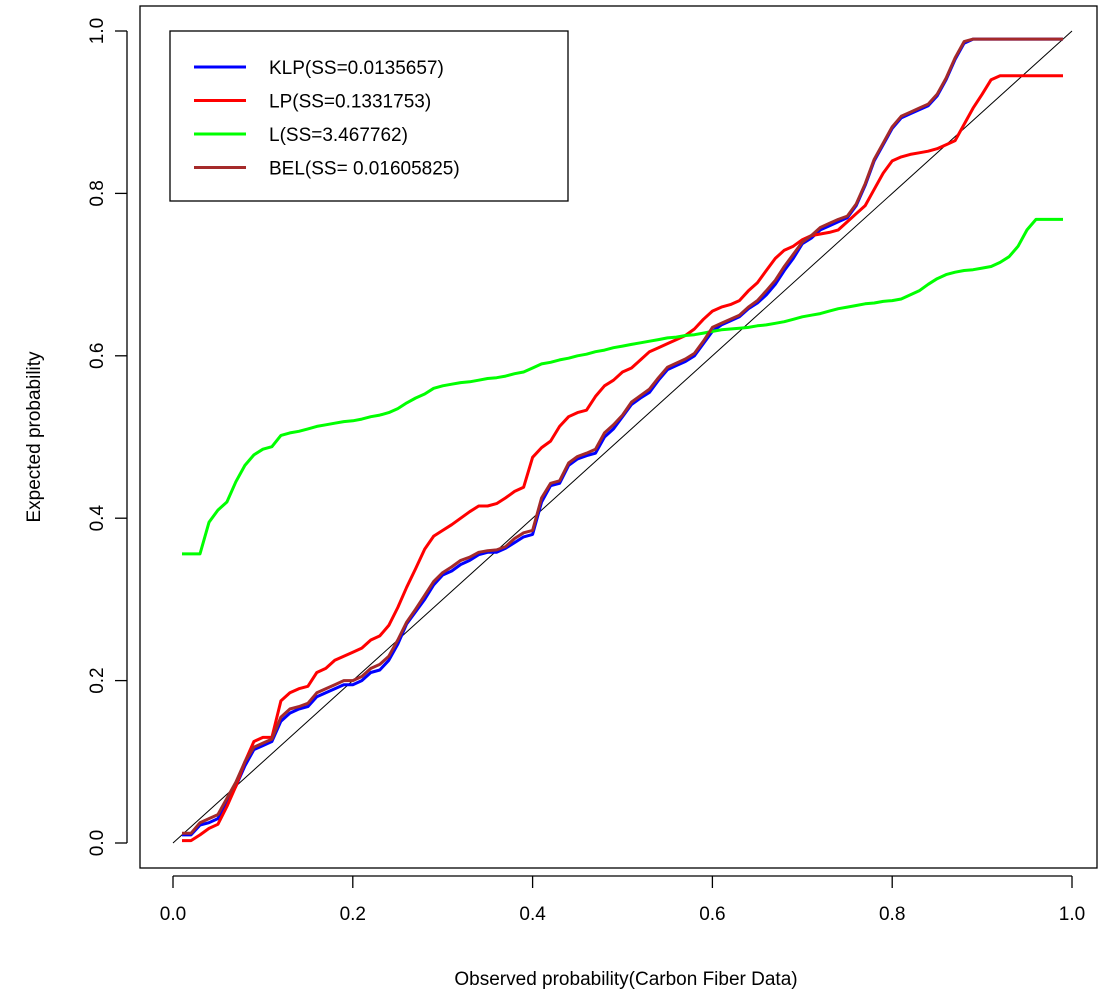 The height and width of the screenshot is (1007, 1102). I want to click on legend-box, so click(369, 116).